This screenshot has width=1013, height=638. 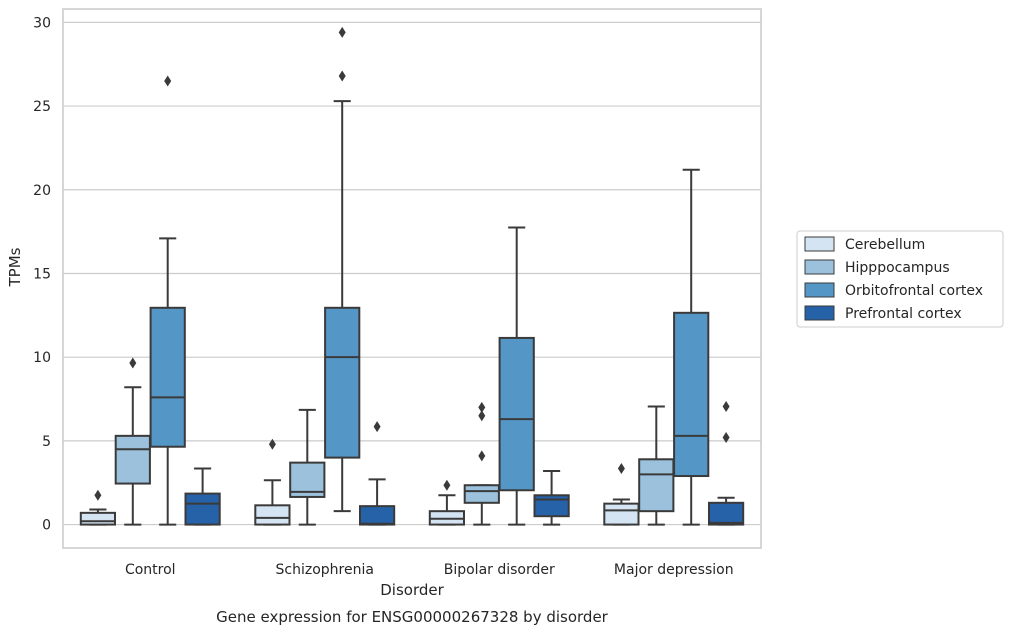 I want to click on x-tick-label: Schizophrenia, so click(x=325, y=570).